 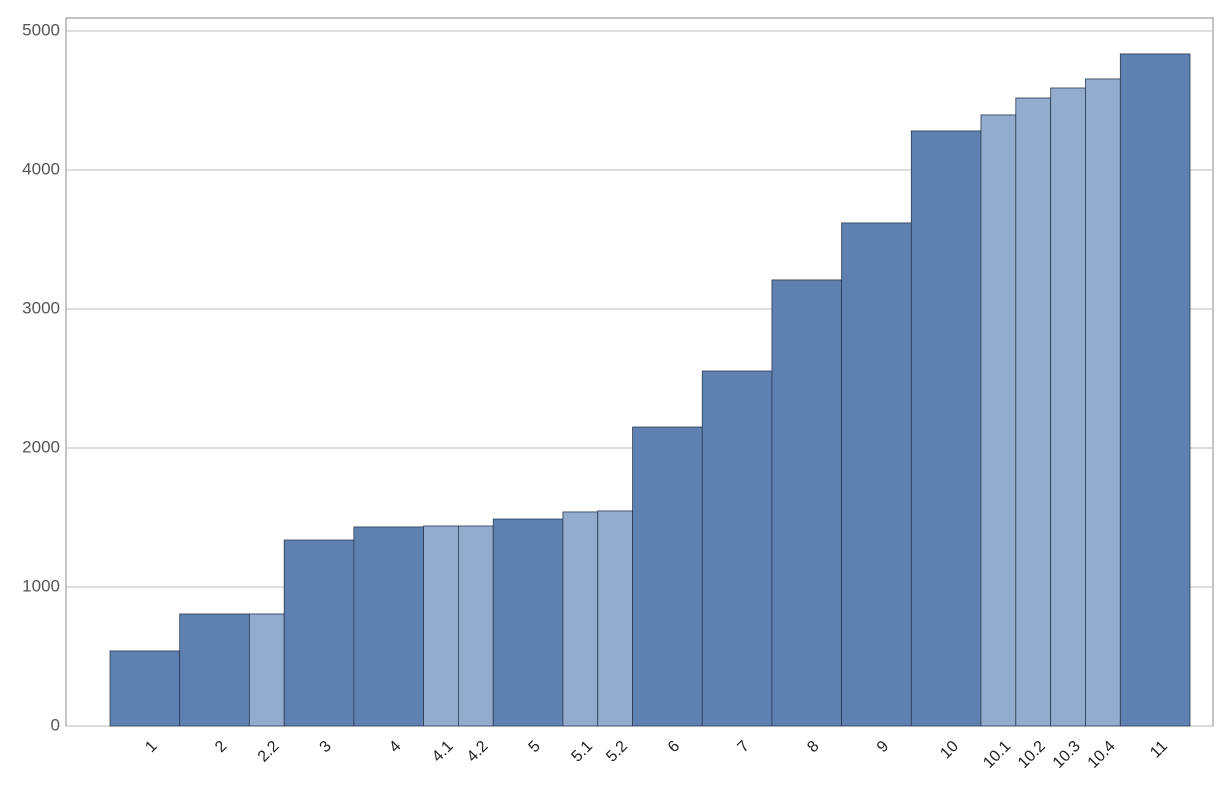 What do you see at coordinates (883, 747) in the screenshot?
I see `x-tick-label: 9` at bounding box center [883, 747].